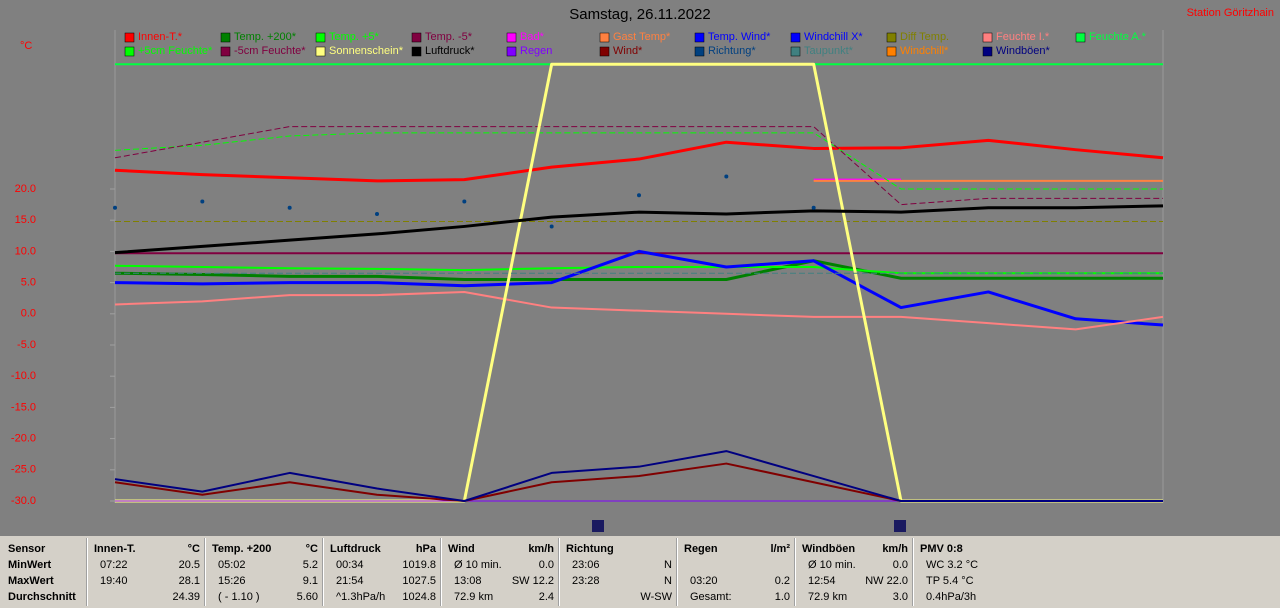  I want to click on table-cell: 20.5, so click(189, 565).